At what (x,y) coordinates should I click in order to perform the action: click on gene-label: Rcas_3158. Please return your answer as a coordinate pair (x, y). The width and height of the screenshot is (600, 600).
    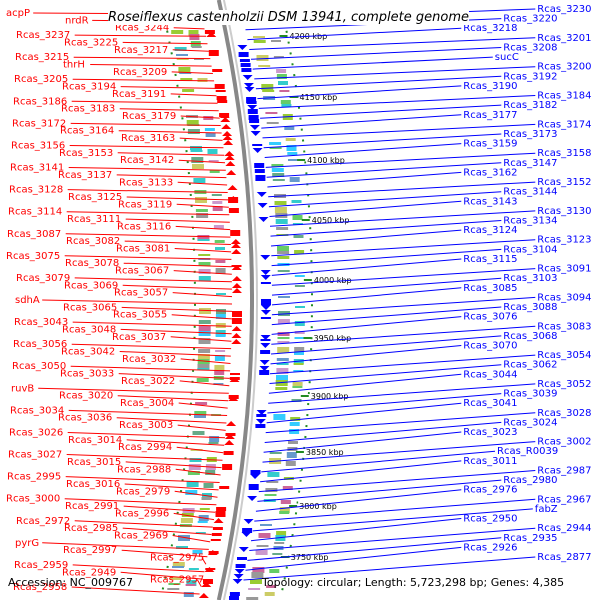
    Looking at the image, I should click on (564, 153).